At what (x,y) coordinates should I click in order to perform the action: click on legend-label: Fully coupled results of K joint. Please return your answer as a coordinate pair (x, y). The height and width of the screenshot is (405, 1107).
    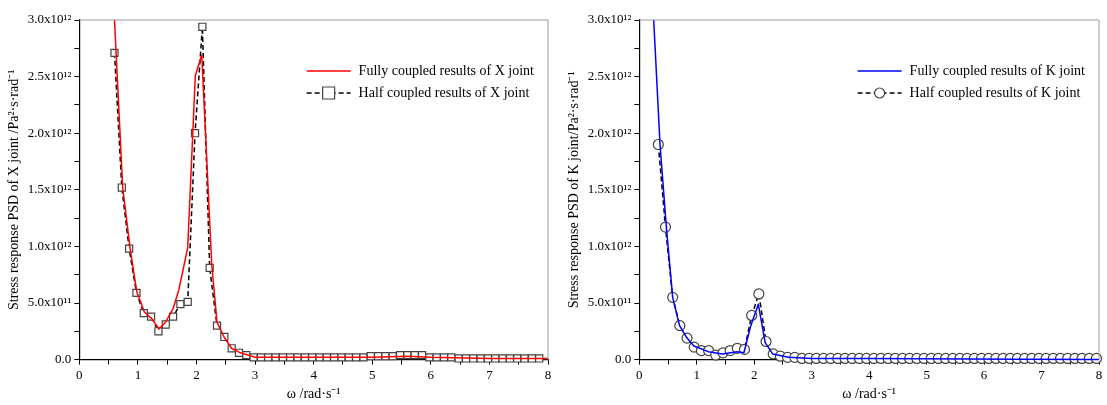
    Looking at the image, I should click on (997, 70).